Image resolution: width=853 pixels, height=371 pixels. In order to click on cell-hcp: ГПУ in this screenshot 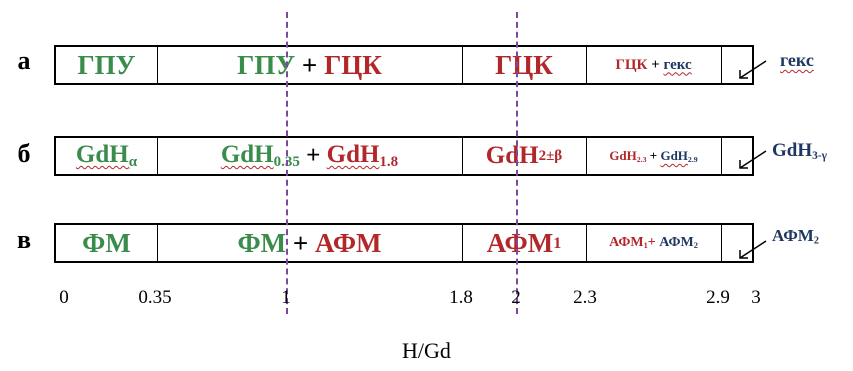, I will do `click(106, 64)`.